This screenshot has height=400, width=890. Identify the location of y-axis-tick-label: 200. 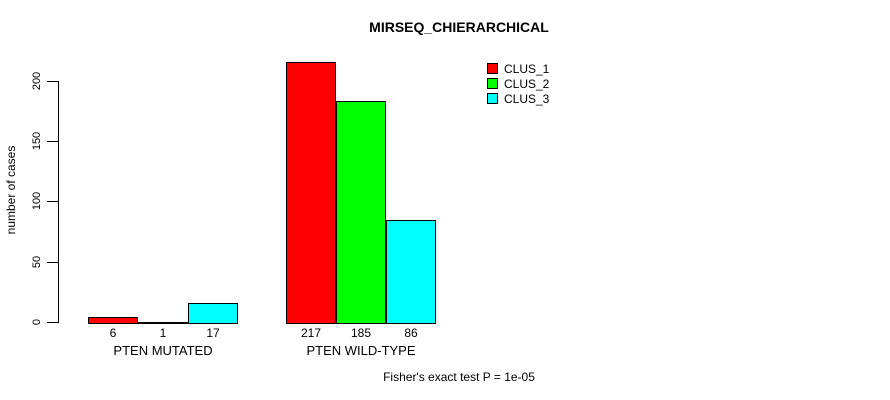
(37, 81).